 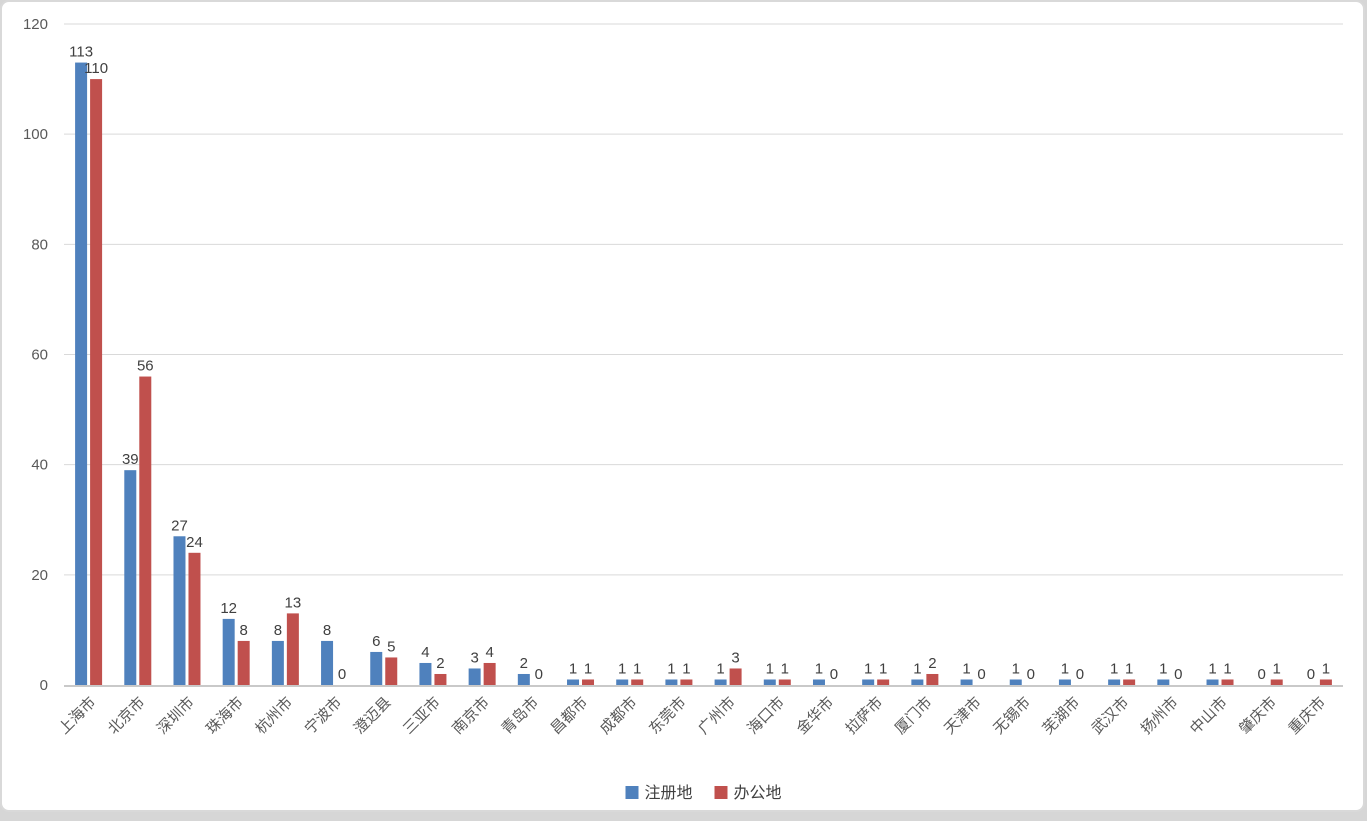 I want to click on x-axis-category-label: 重庆市, so click(x=1307, y=716).